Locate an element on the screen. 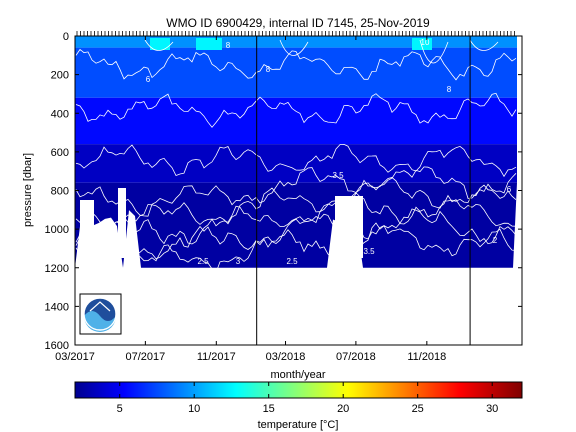  colorbar-tick-label: 10 is located at coordinates (194, 409).